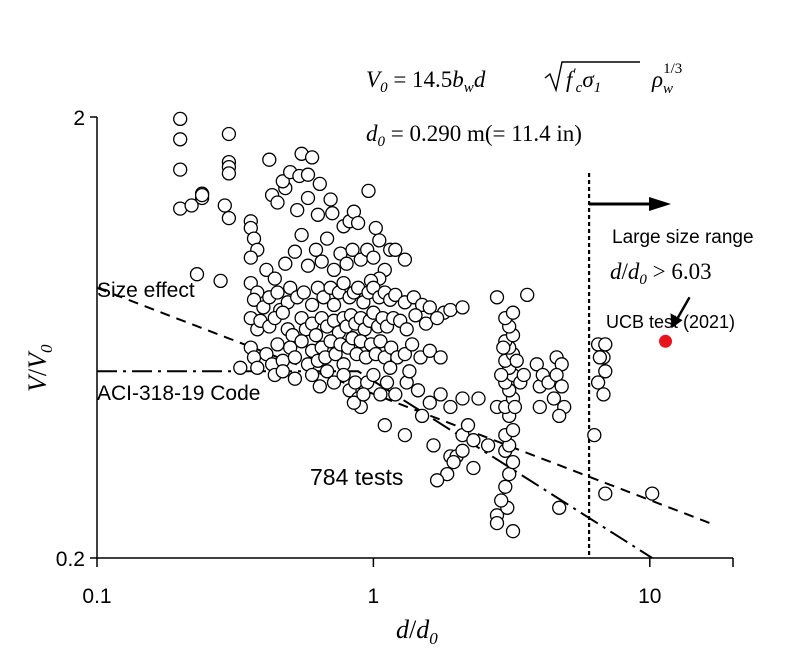 The image size is (786, 648). Describe the element at coordinates (661, 273) in the screenshot. I see `threshold-label: d/d0 > 6.03` at that location.